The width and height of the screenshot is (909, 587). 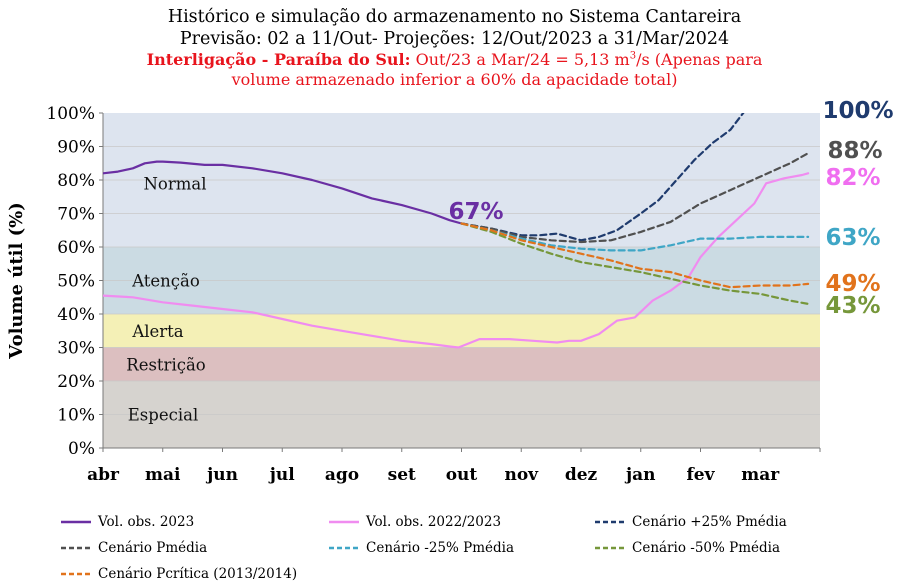 I want to click on legend-item-0: Vol. obs. 2023, so click(x=127, y=522).